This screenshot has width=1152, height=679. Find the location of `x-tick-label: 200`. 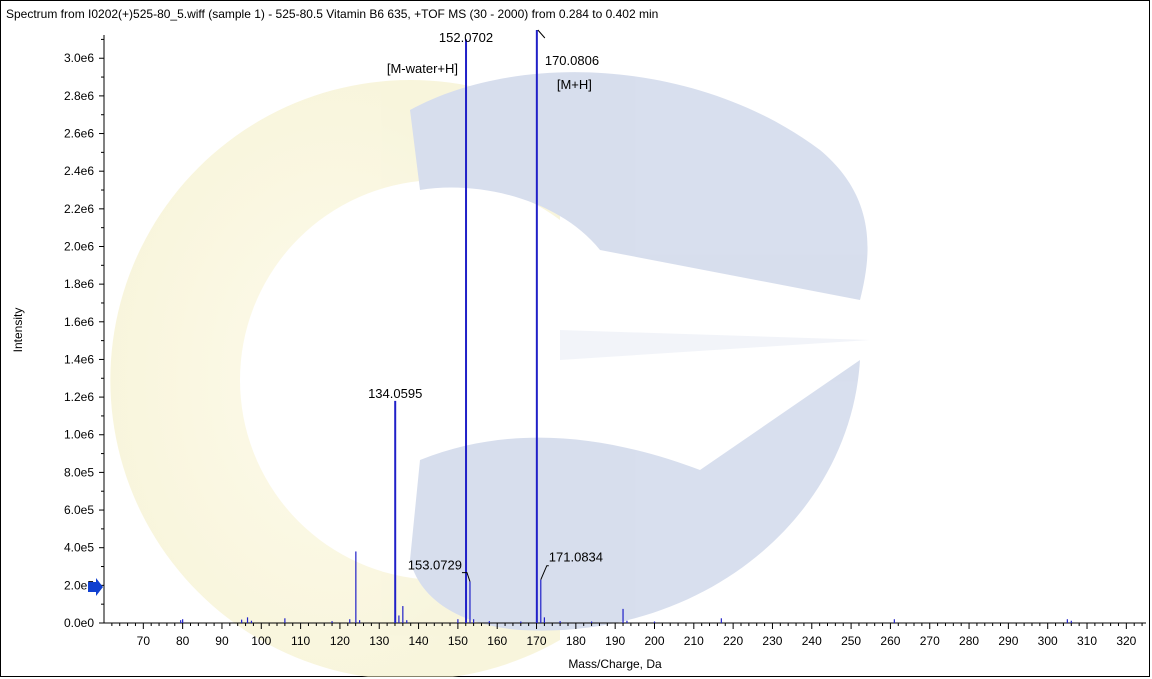

x-tick-label: 200 is located at coordinates (654, 641).